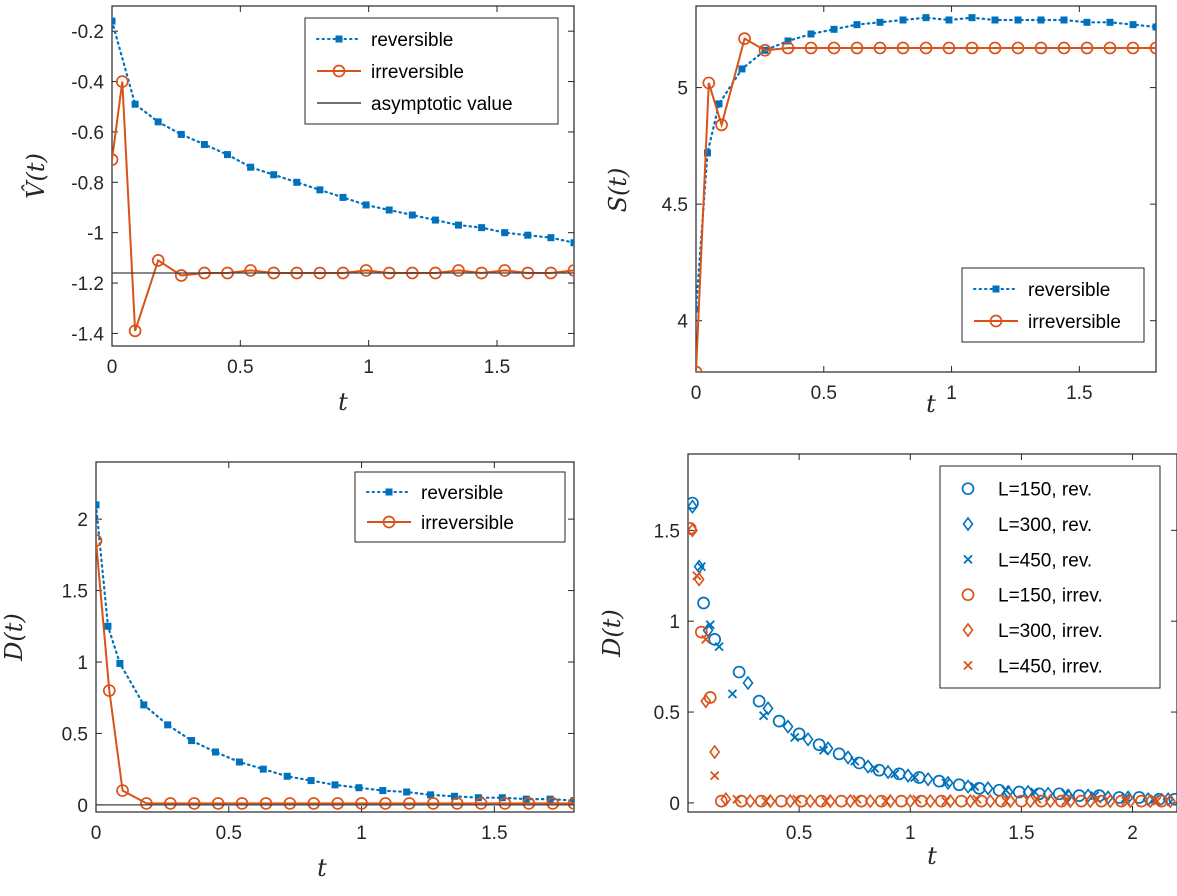 The image size is (1177, 896). What do you see at coordinates (96, 833) in the screenshot?
I see `x-tick-label: 0` at bounding box center [96, 833].